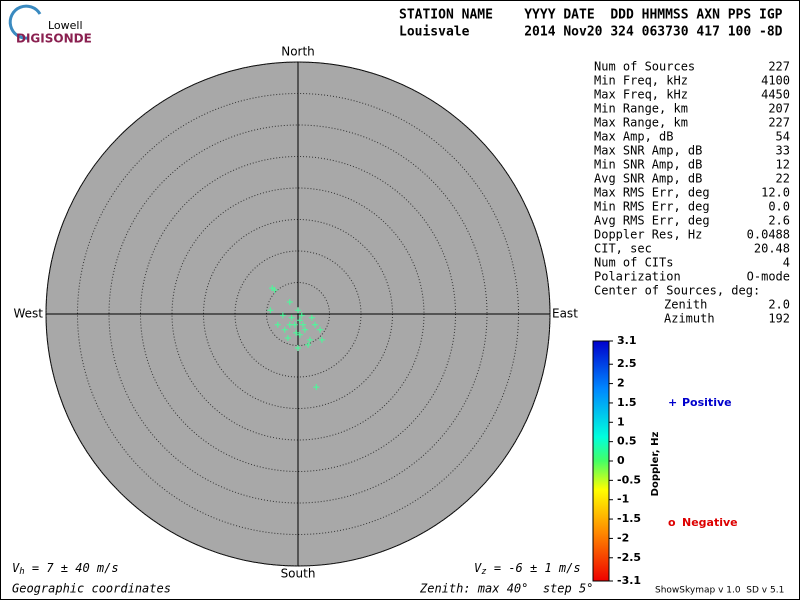 The width and height of the screenshot is (800, 600). Describe the element at coordinates (623, 537) in the screenshot. I see `colorbar-tick-label: -2` at that location.